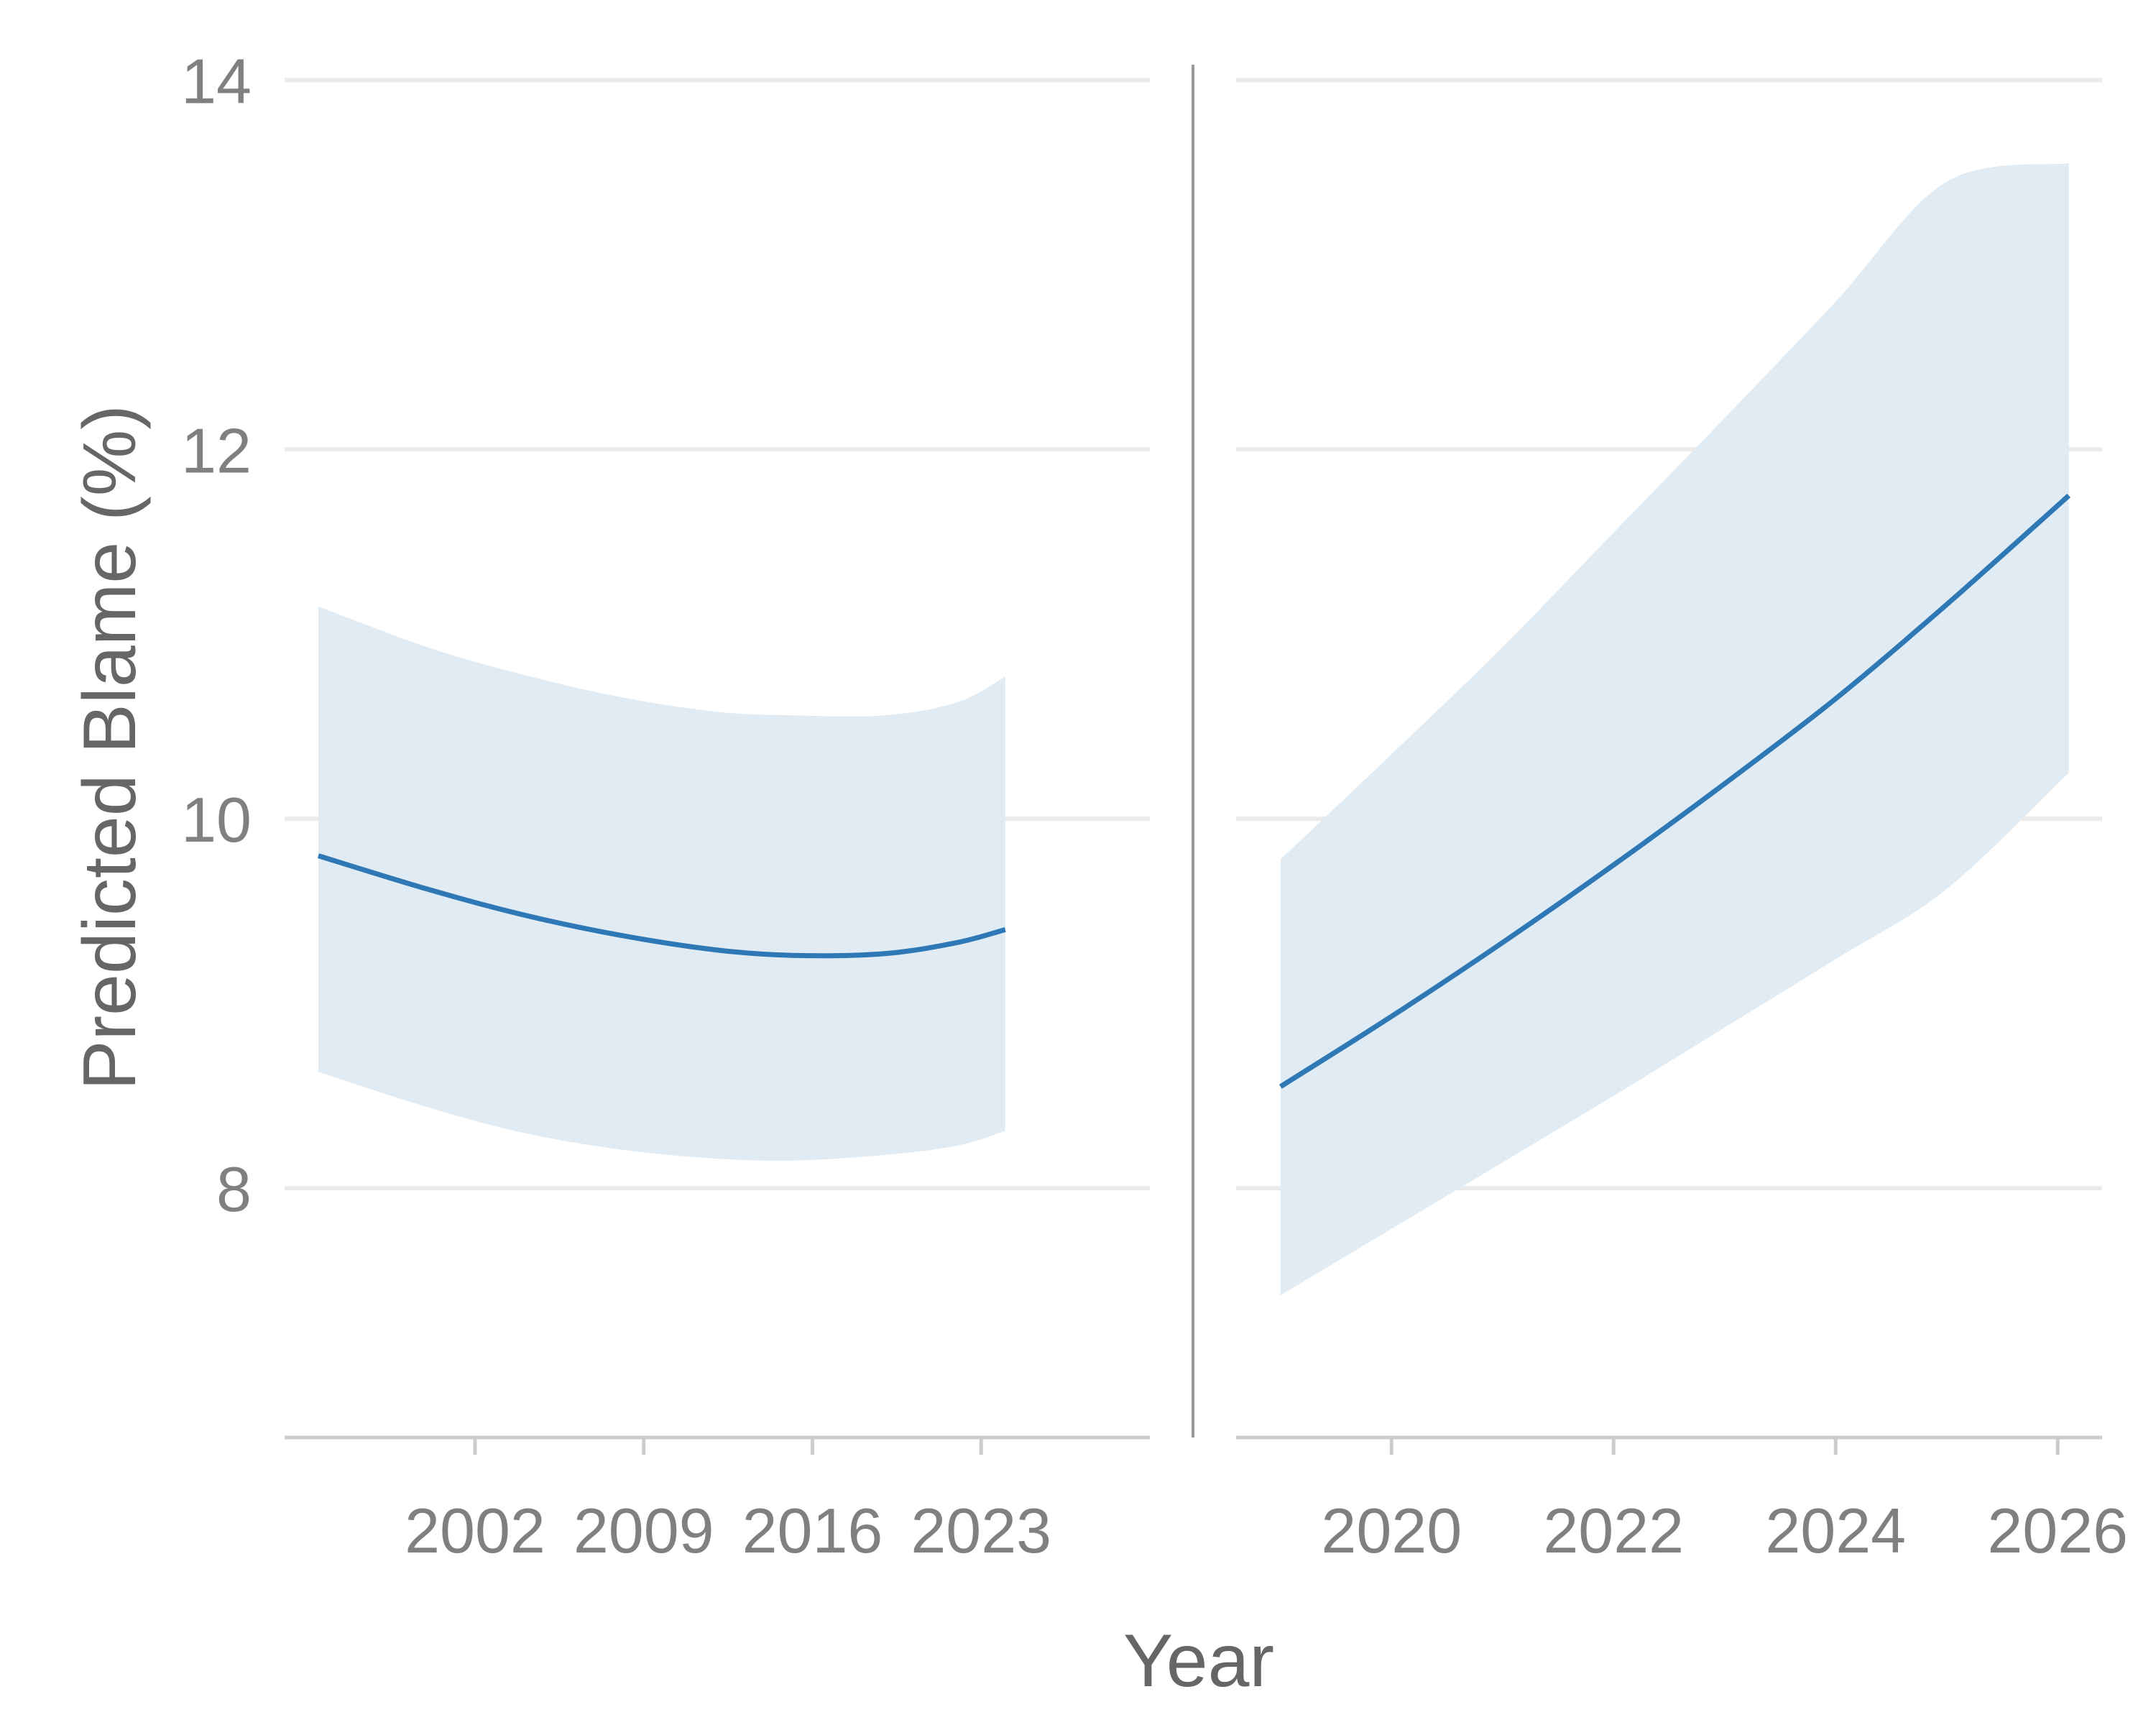 Image resolution: width=2156 pixels, height=1725 pixels. I want to click on y-tick-label-8: 8, so click(234, 1189).